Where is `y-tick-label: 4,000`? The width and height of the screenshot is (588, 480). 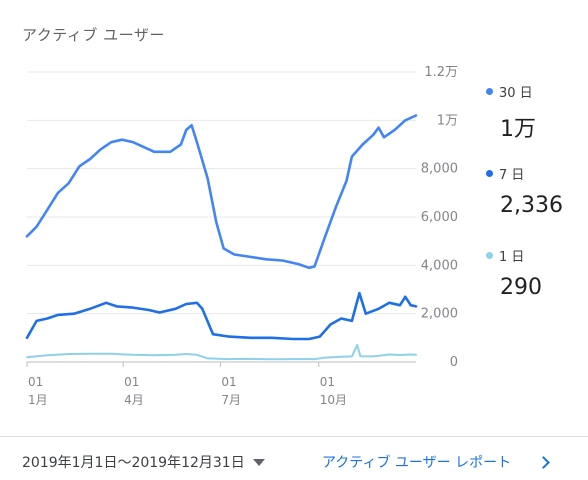
y-tick-label: 4,000 is located at coordinates (439, 265).